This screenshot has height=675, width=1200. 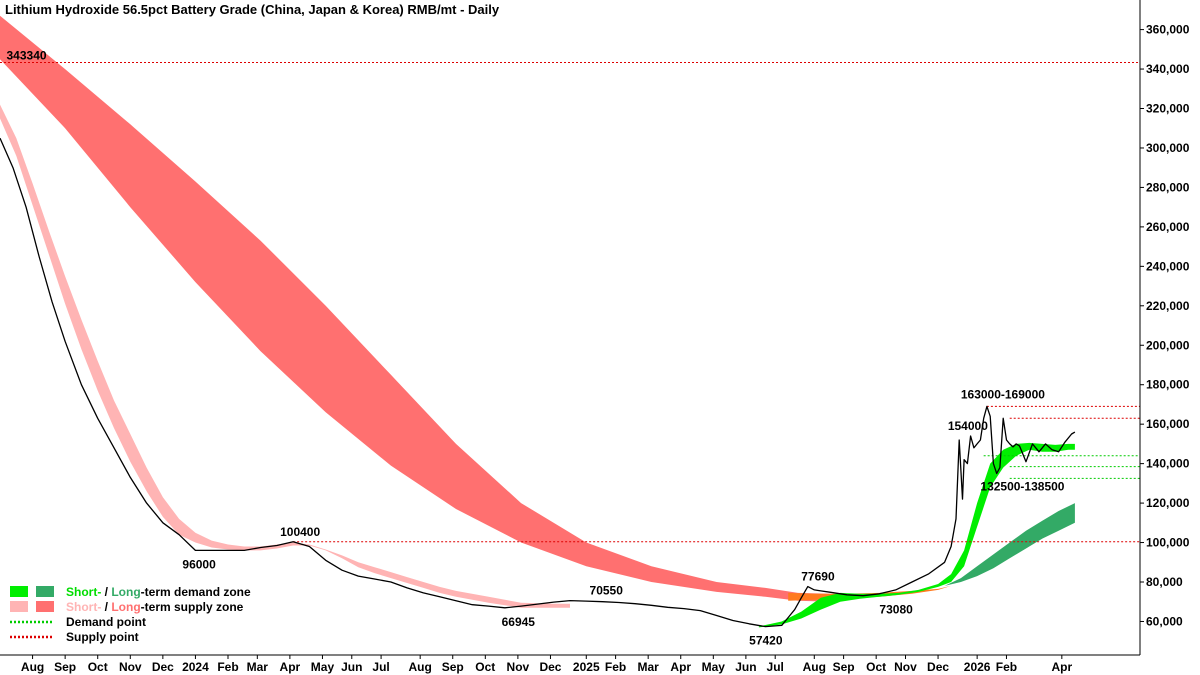 What do you see at coordinates (1022, 486) in the screenshot?
I see `price-annotation: 132500-138500` at bounding box center [1022, 486].